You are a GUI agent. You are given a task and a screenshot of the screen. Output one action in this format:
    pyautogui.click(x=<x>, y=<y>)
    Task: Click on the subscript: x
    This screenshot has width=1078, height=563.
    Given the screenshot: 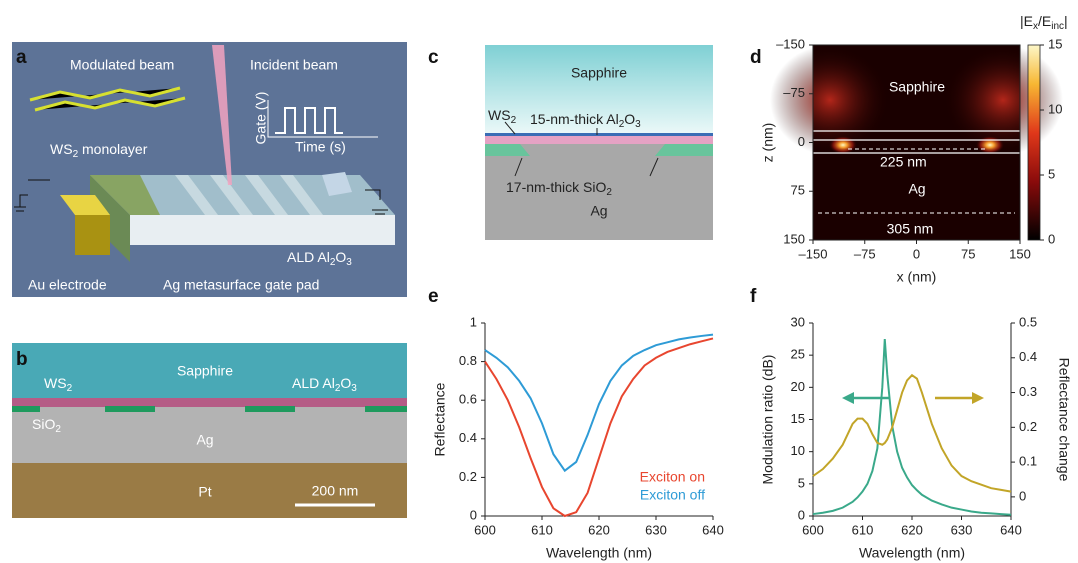 What is the action you would take?
    pyautogui.click(x=1035, y=26)
    